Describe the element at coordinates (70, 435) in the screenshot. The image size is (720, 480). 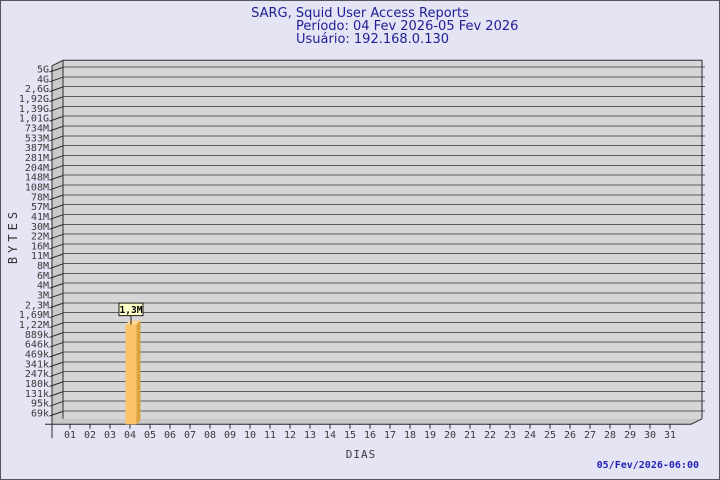
I see `svg-text: 01` at that location.